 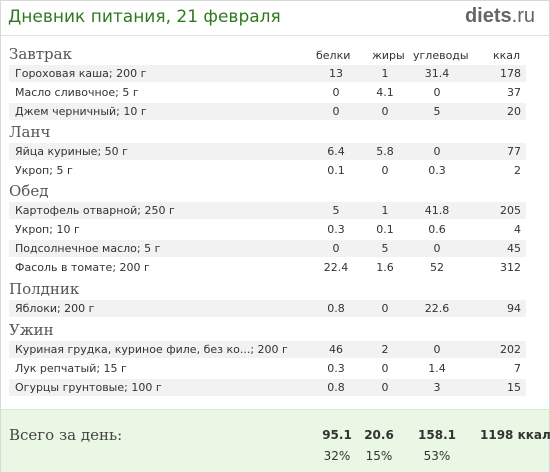 I want to click on food-kcal: 20, so click(x=514, y=111).